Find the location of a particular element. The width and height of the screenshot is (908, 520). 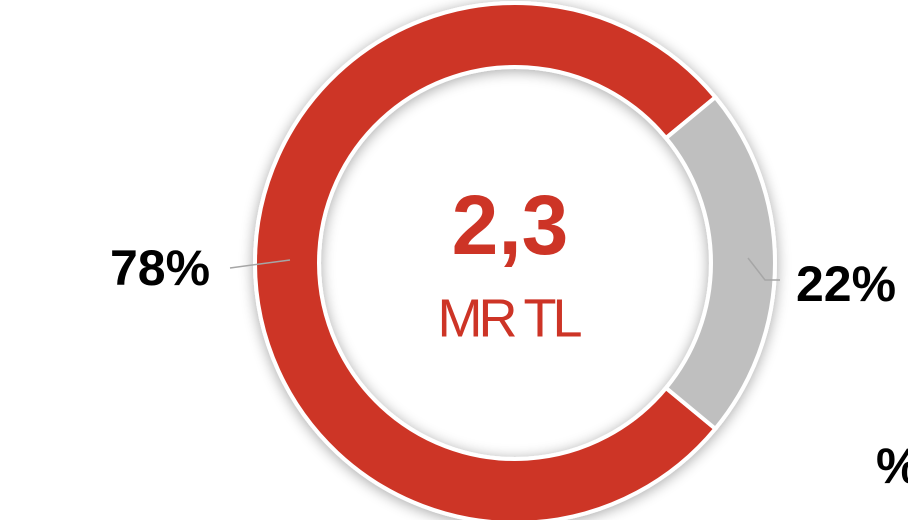

value-label: 78% is located at coordinates (160, 268).